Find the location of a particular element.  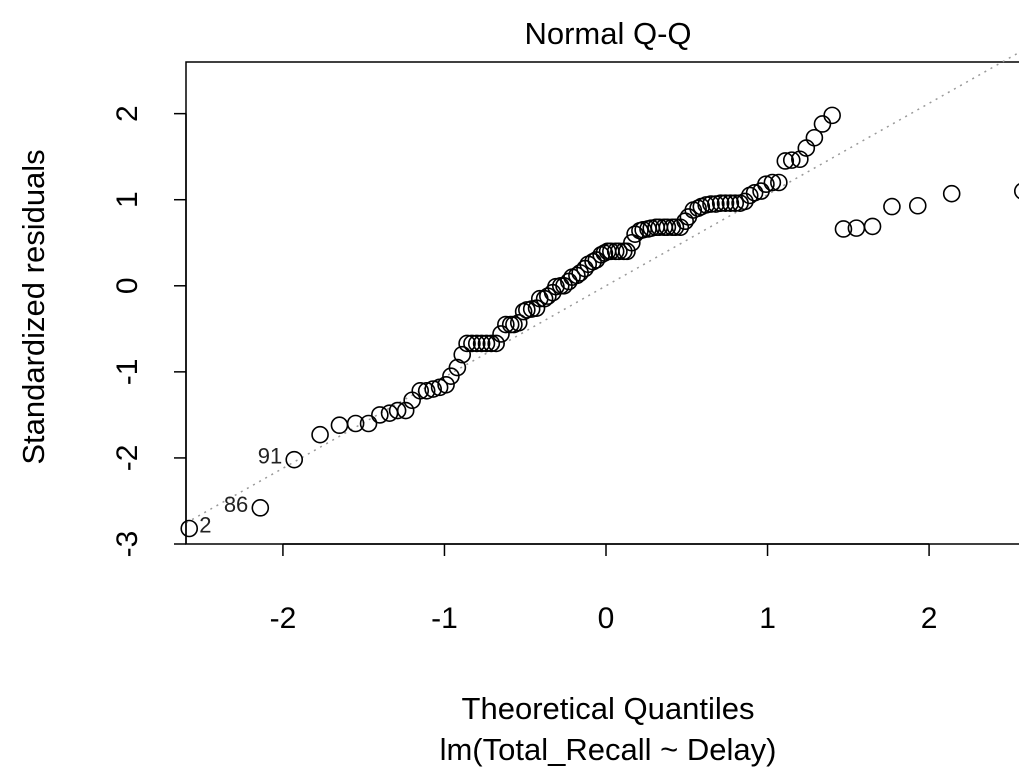

x-tick-label: 0 is located at coordinates (606, 618).